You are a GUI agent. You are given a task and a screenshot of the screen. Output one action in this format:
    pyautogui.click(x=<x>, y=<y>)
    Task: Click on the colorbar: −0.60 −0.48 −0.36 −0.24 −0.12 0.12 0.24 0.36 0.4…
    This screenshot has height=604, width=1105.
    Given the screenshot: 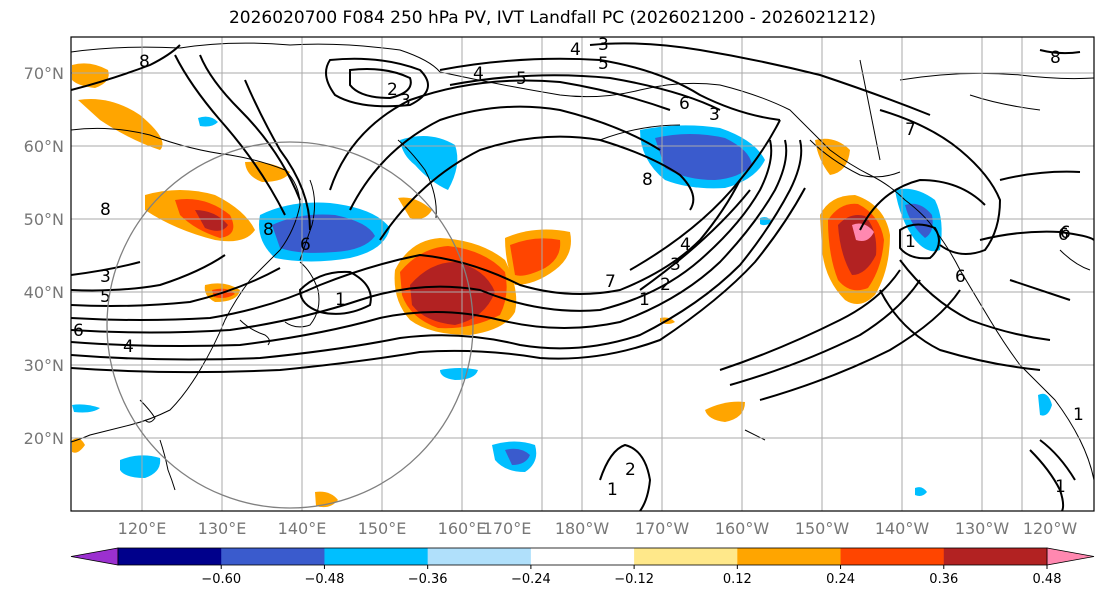 What is the action you would take?
    pyautogui.click(x=582, y=567)
    